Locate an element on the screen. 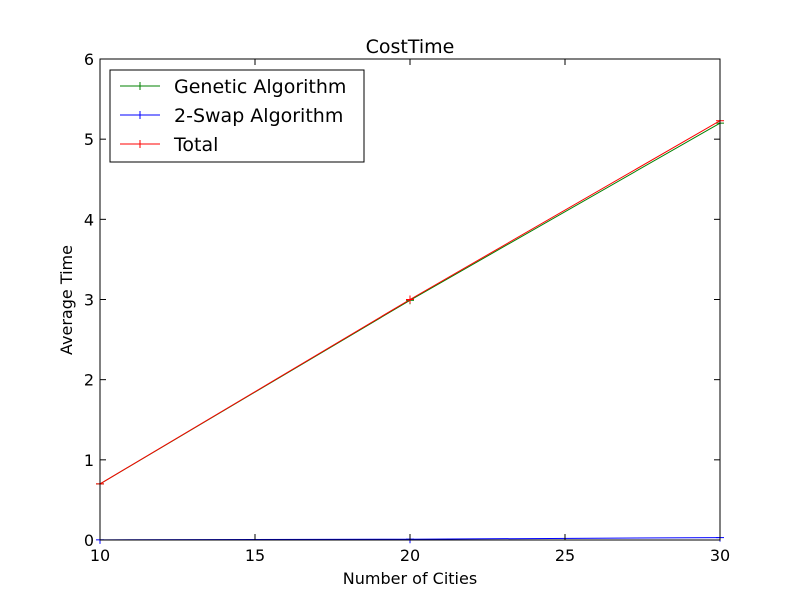 The height and width of the screenshot is (600, 800). legend-entry-2: 2-Swap Algorithm is located at coordinates (231, 116).